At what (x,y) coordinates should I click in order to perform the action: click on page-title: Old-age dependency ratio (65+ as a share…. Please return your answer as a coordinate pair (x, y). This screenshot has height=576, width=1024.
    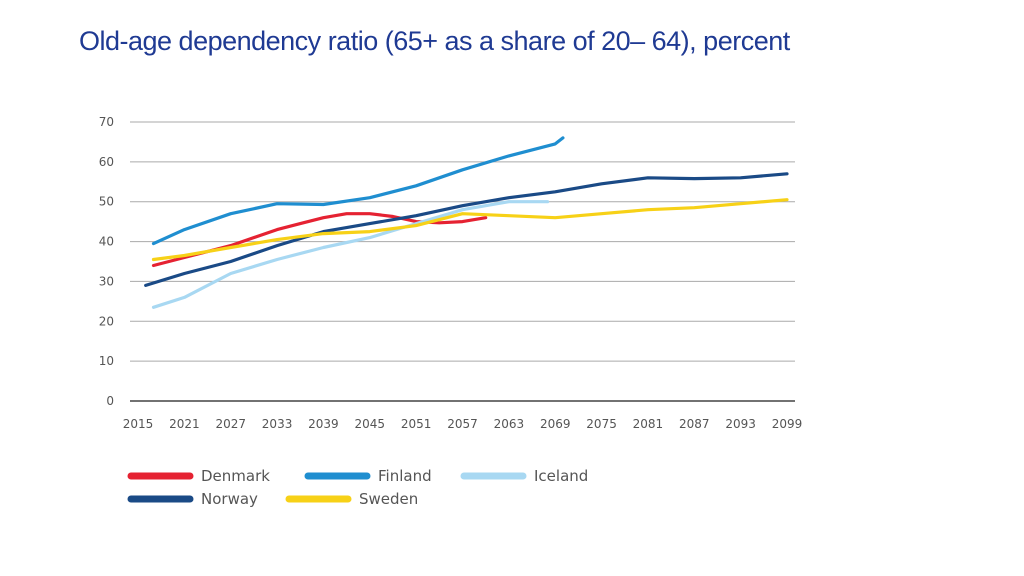
    Looking at the image, I should click on (434, 41).